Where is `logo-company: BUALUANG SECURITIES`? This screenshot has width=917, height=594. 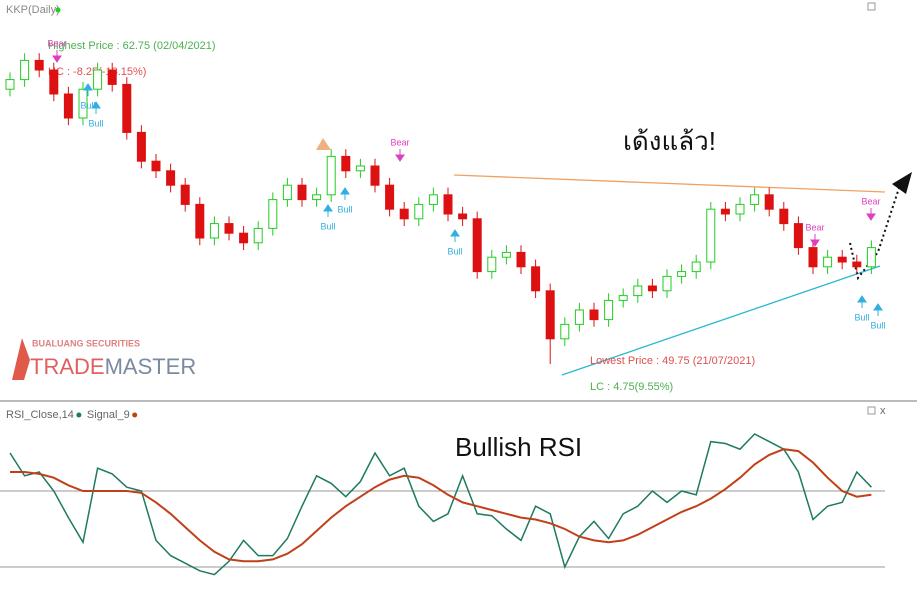 logo-company: BUALUANG SECURITIES is located at coordinates (86, 343).